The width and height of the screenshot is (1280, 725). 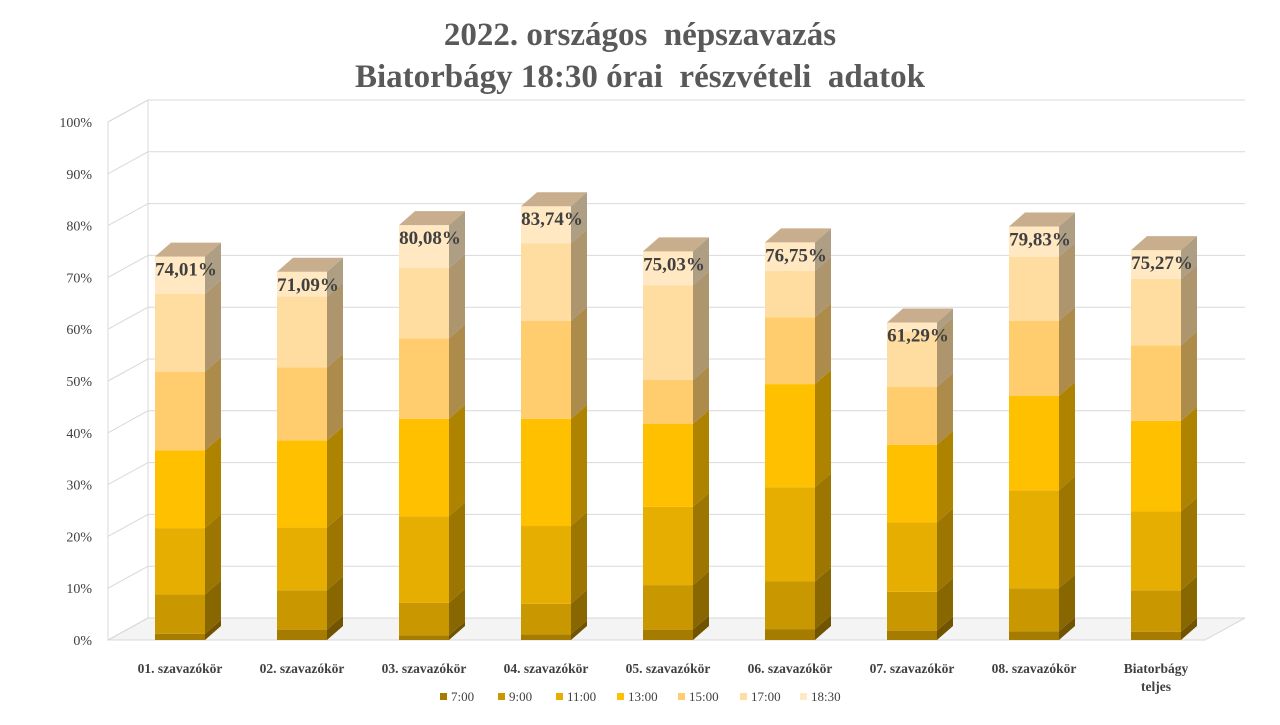 I want to click on data-label: 75,03%, so click(x=674, y=264).